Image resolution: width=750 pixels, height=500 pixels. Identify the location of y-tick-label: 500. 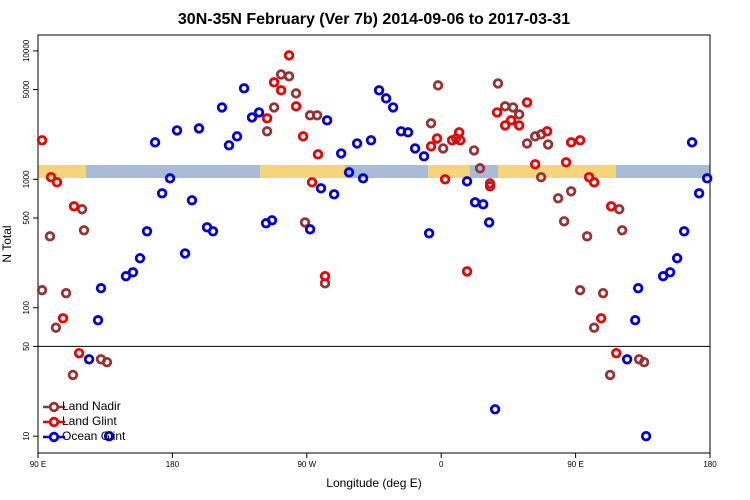
(26, 218).